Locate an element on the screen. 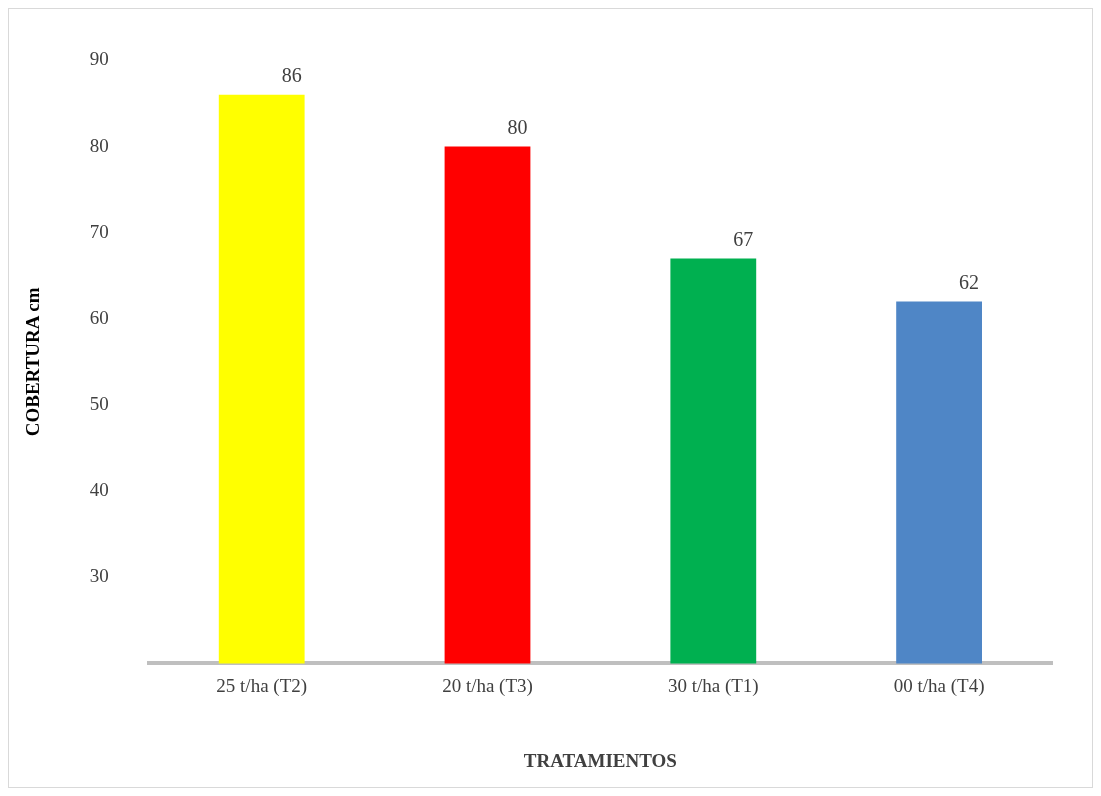 The width and height of the screenshot is (1101, 796). y-tick-label: 50 is located at coordinates (99, 403).